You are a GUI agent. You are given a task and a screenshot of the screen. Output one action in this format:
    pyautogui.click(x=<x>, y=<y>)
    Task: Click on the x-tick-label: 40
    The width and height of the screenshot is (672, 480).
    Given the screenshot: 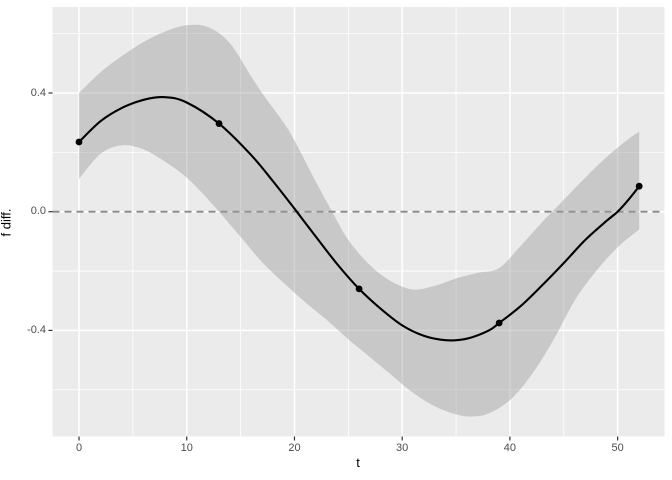 What is the action you would take?
    pyautogui.click(x=510, y=448)
    